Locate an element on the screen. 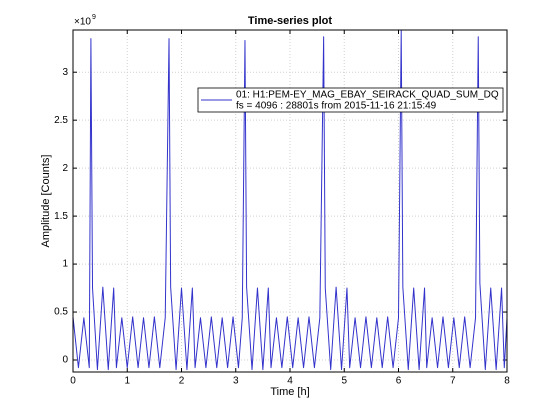  chart-title: Time-series plot is located at coordinates (290, 21).